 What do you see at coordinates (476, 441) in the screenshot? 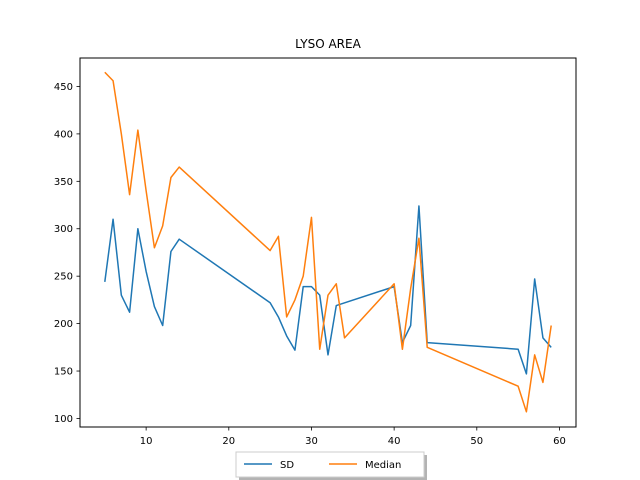
I see `x-tick-label: 50` at bounding box center [476, 441].